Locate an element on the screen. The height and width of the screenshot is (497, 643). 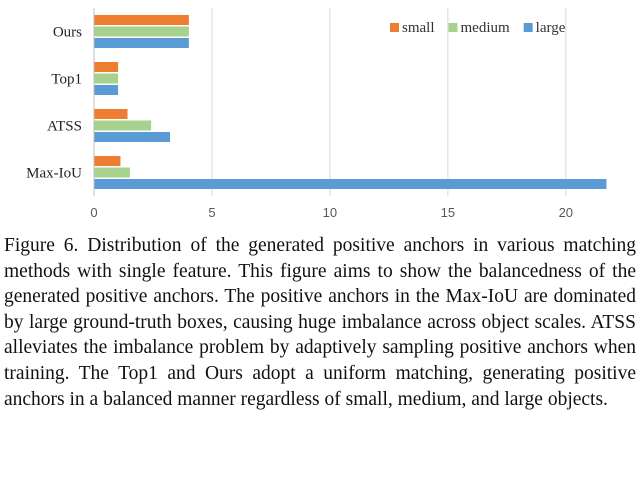
x-tick-label: 15 is located at coordinates (448, 212).